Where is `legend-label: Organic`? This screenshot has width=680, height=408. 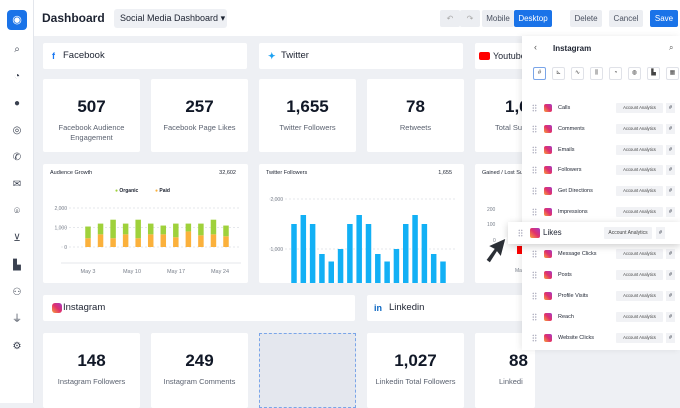
legend-label: Organic is located at coordinates (129, 191).